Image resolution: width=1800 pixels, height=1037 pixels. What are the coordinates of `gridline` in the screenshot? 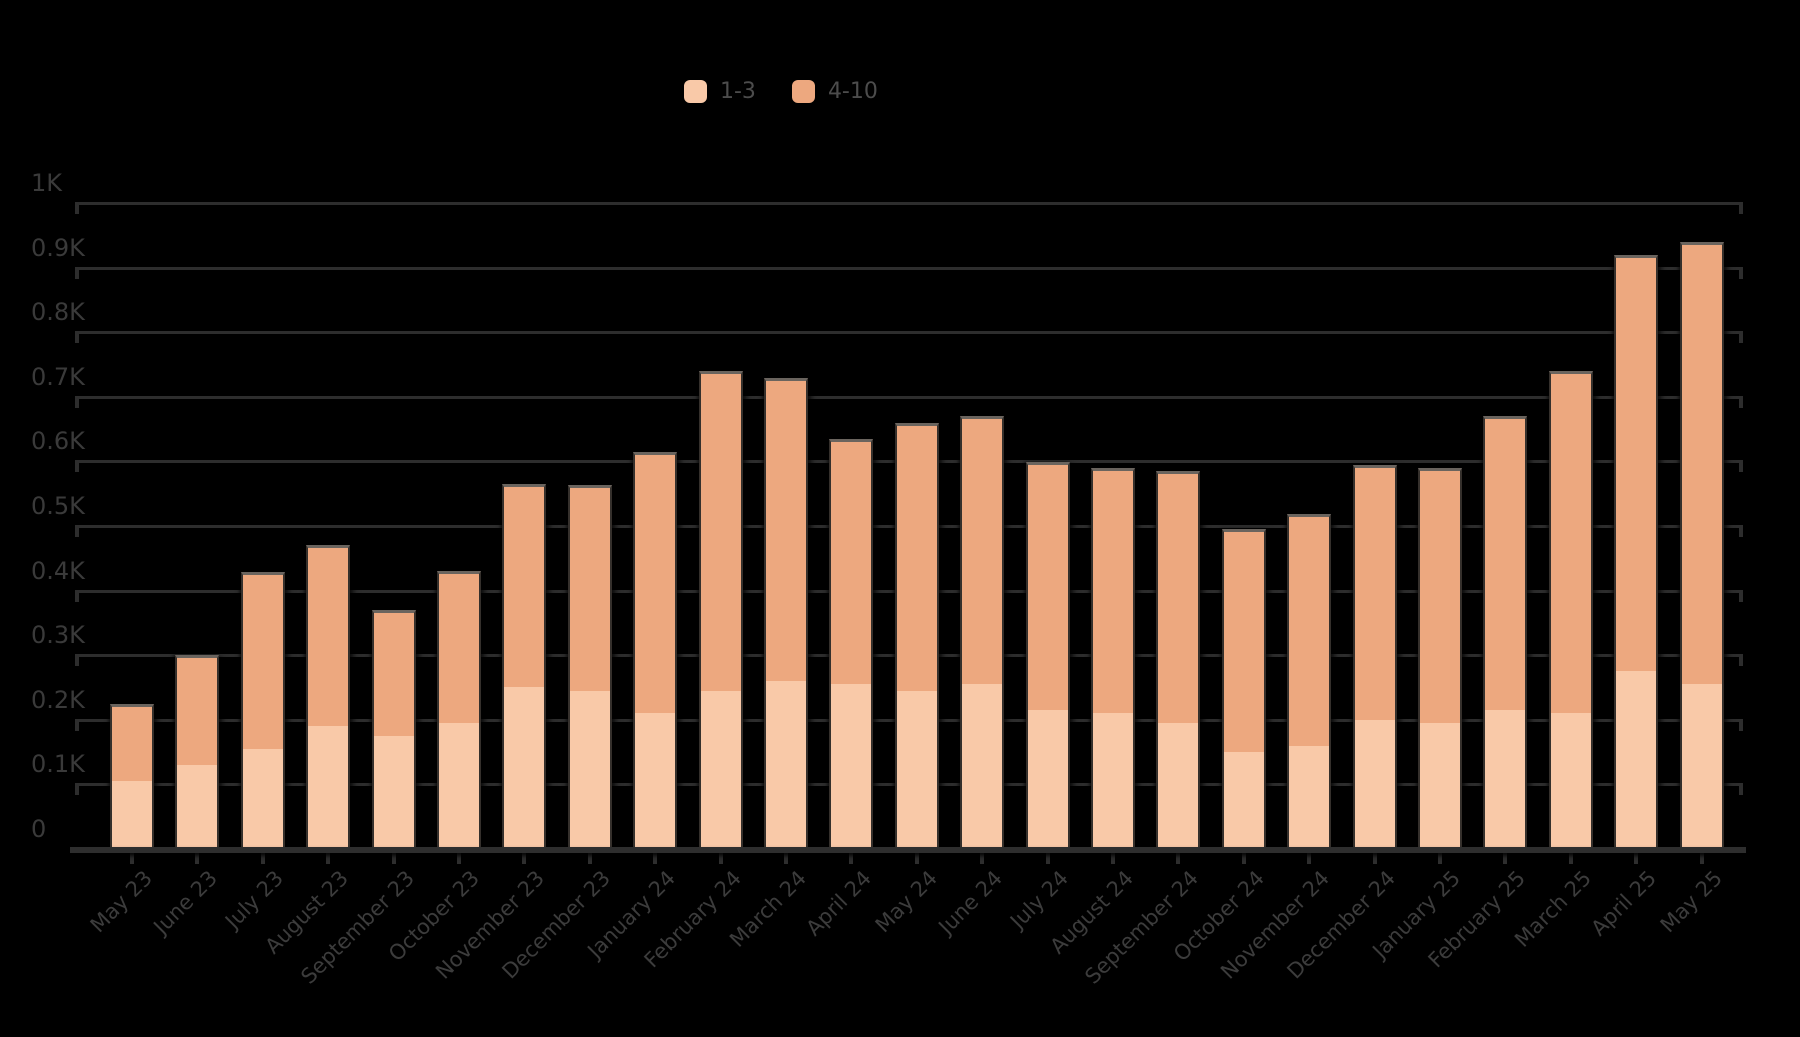 It's located at (909, 397).